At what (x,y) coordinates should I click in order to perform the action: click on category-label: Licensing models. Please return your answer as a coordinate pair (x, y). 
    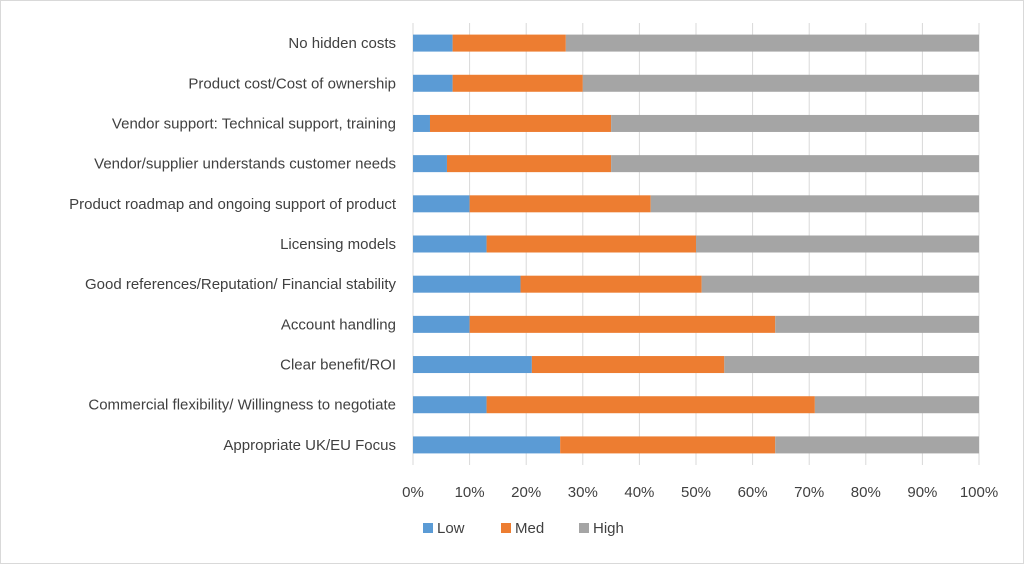
    Looking at the image, I should click on (338, 244).